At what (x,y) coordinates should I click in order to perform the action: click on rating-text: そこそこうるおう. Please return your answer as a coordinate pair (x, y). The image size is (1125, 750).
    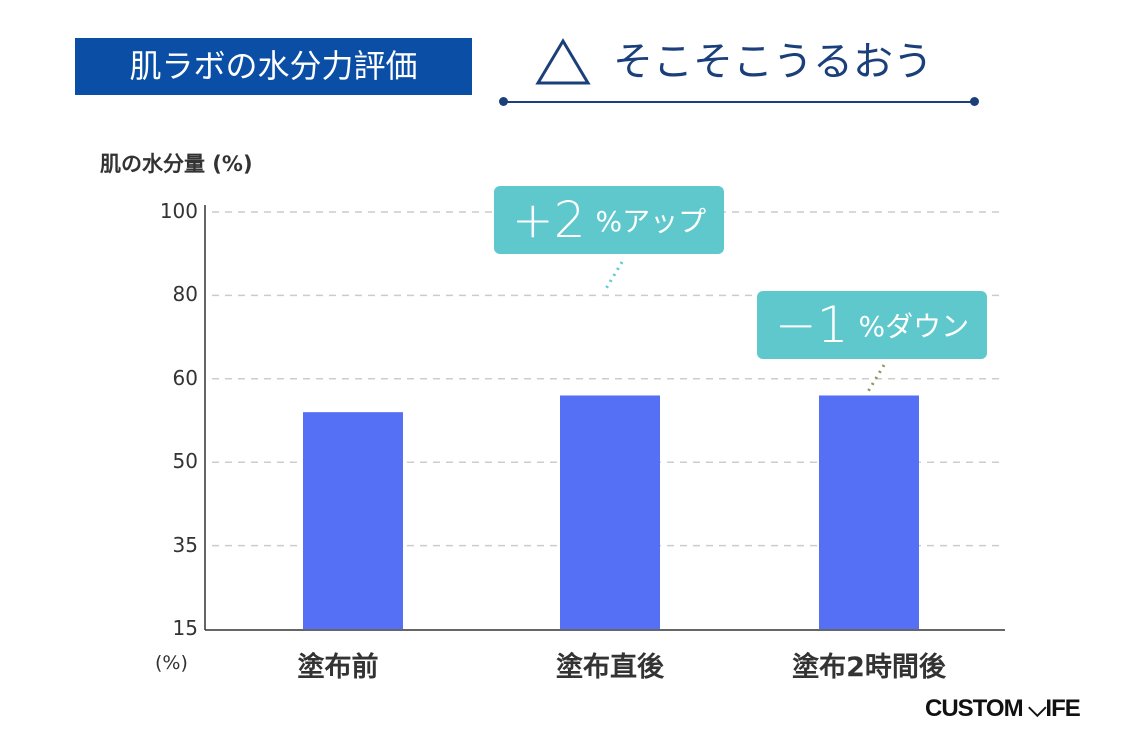
    Looking at the image, I should click on (773, 62).